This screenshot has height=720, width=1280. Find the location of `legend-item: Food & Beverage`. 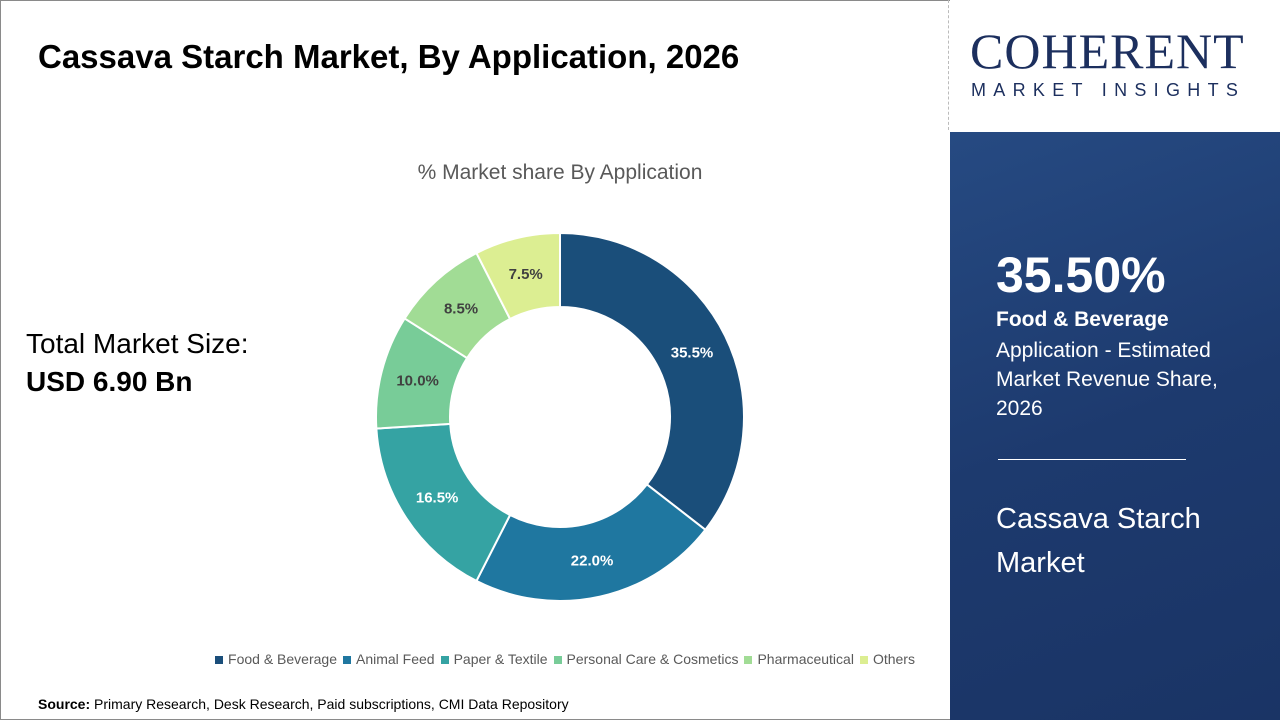

legend-item: Food & Beverage is located at coordinates (276, 659).